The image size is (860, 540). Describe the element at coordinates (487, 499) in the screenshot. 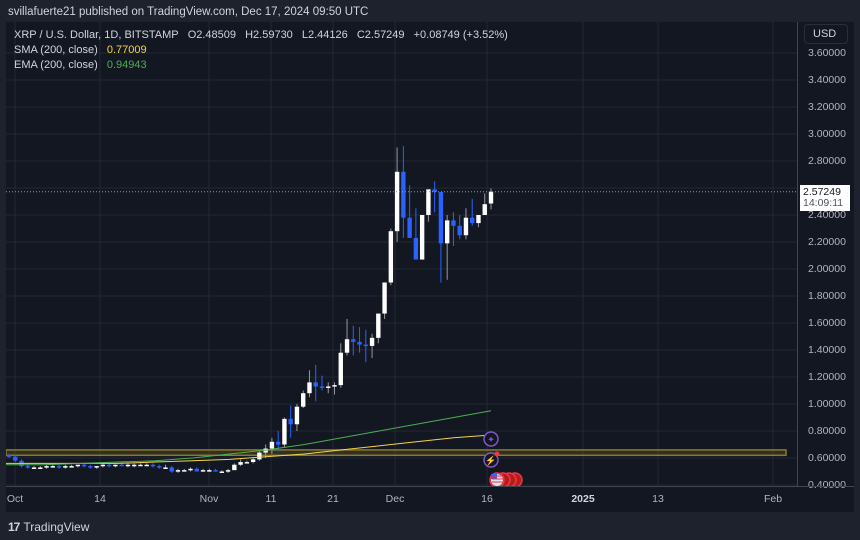

I see `time-tick: 16` at that location.